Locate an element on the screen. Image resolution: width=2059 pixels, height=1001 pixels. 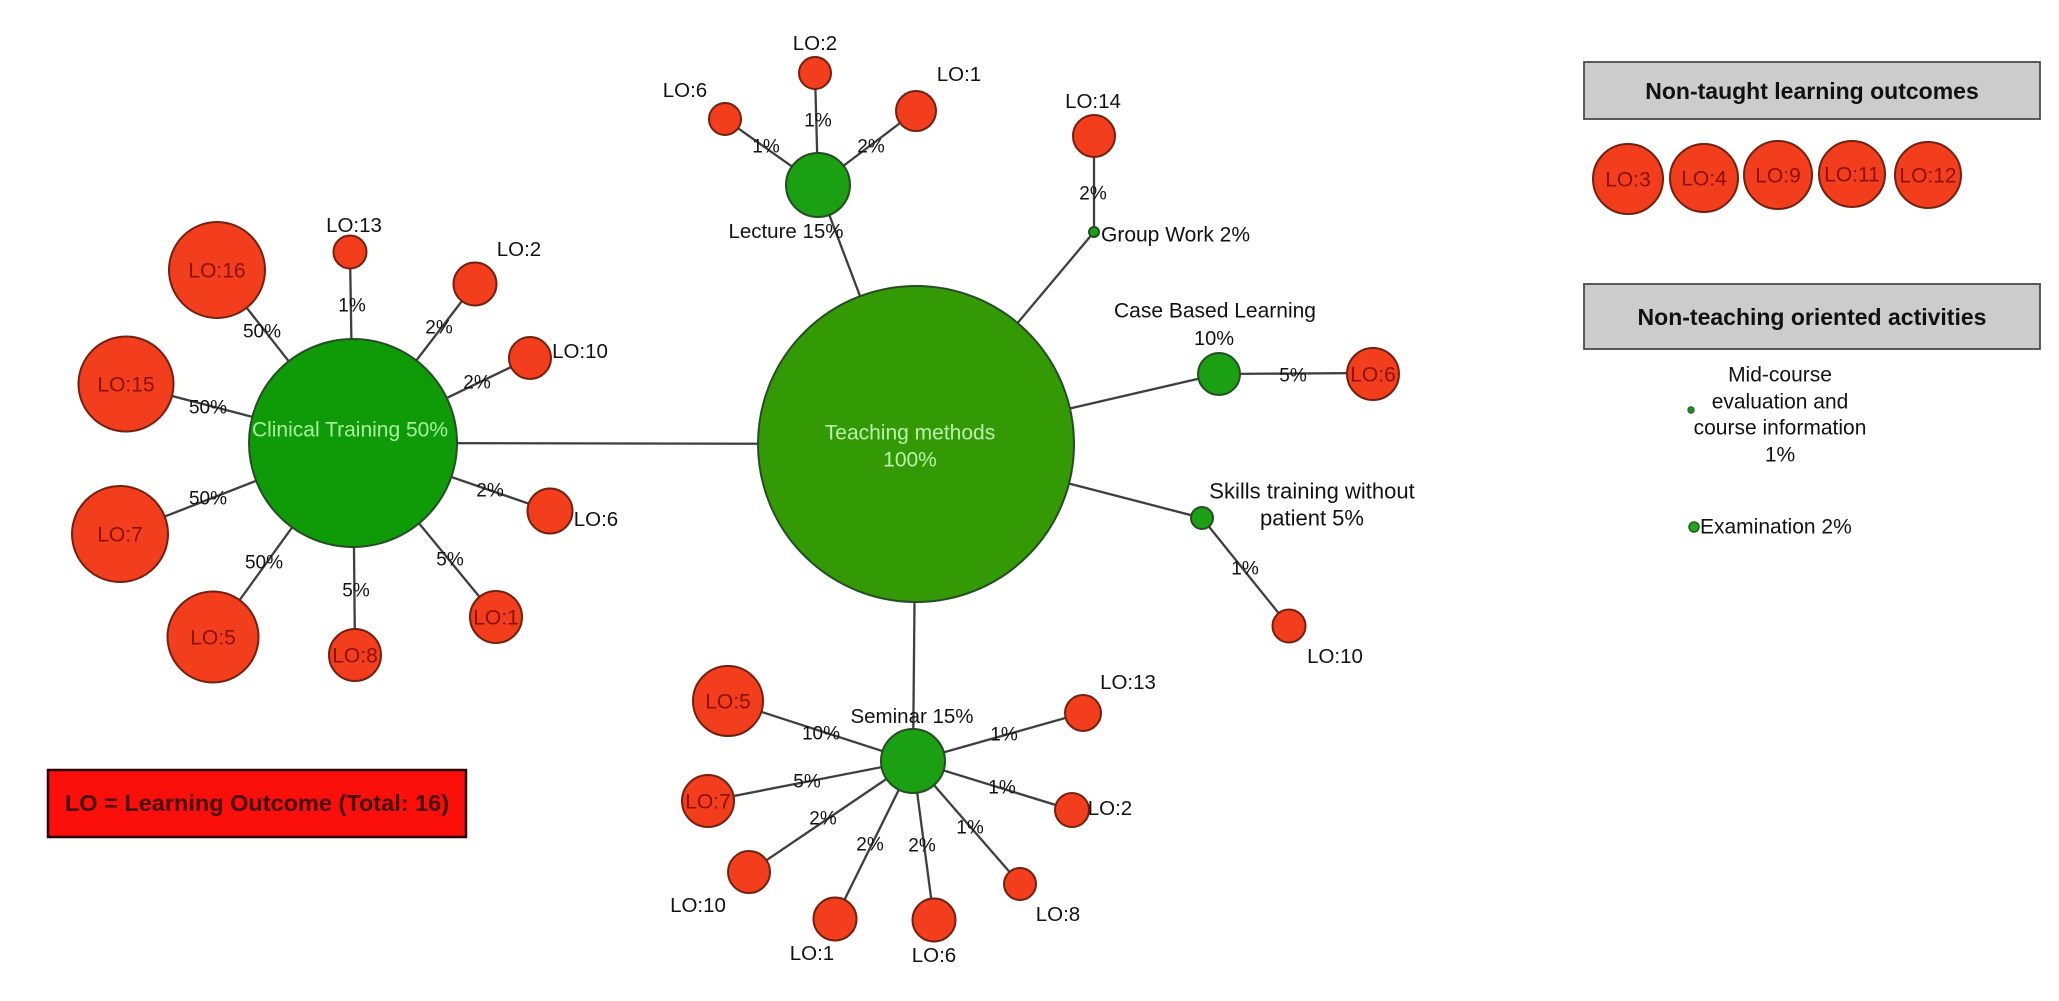
svg-text: Seminar 15% is located at coordinates (911, 716).